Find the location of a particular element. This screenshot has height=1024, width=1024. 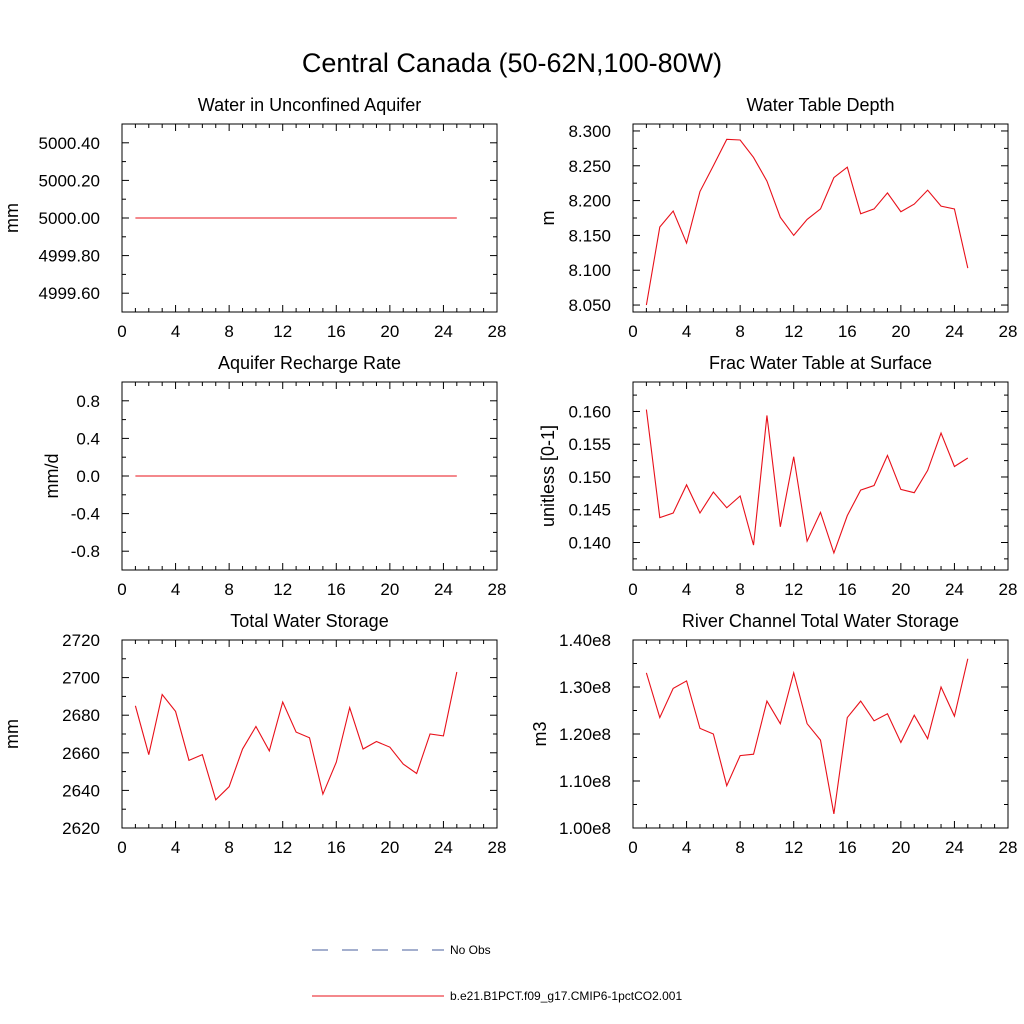

y-tick-label: 4999.60 is located at coordinates (69, 293).